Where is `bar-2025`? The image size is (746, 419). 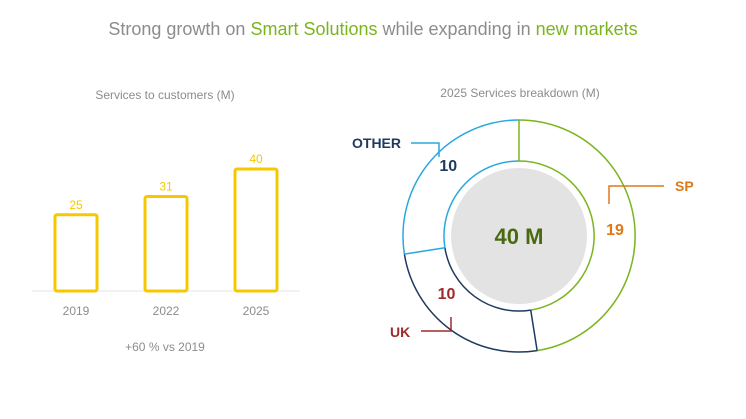 bar-2025 is located at coordinates (256, 230).